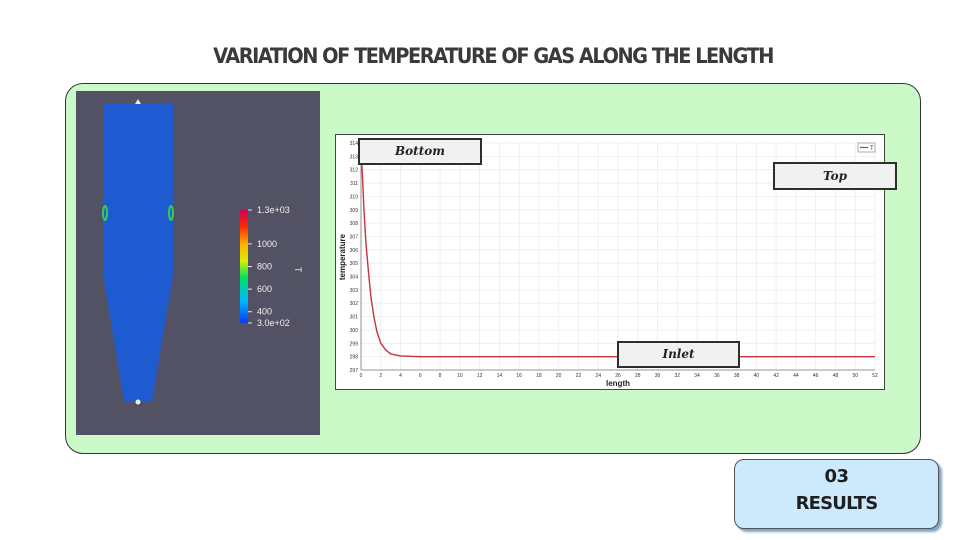 The width and height of the screenshot is (960, 540). Describe the element at coordinates (138, 402) in the screenshot. I see `bottom-outlet-marker` at that location.